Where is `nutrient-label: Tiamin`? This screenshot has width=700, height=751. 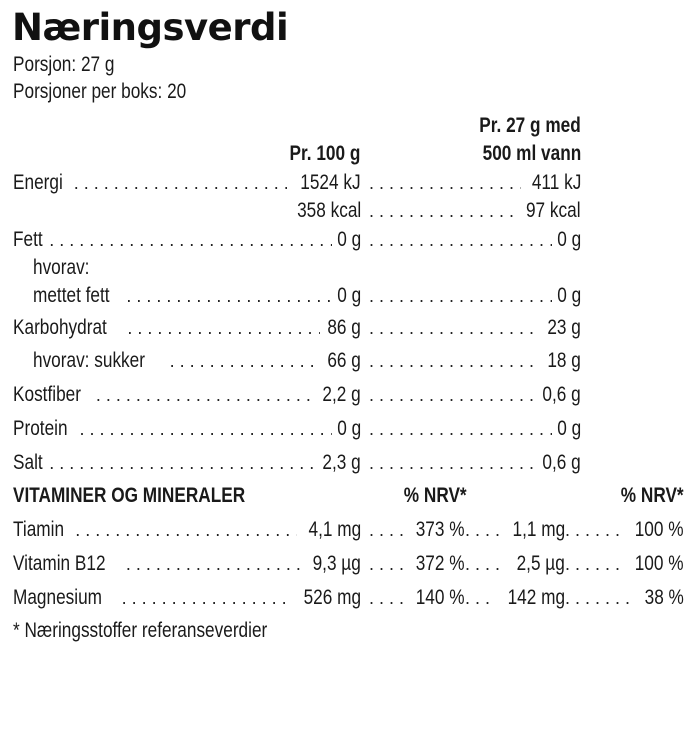
nutrient-label: Tiamin is located at coordinates (39, 529).